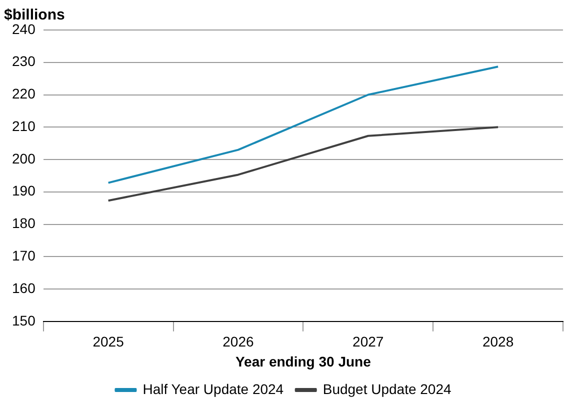 This screenshot has width=573, height=407. Describe the element at coordinates (24, 288) in the screenshot. I see `y-tick-label: 160` at that location.